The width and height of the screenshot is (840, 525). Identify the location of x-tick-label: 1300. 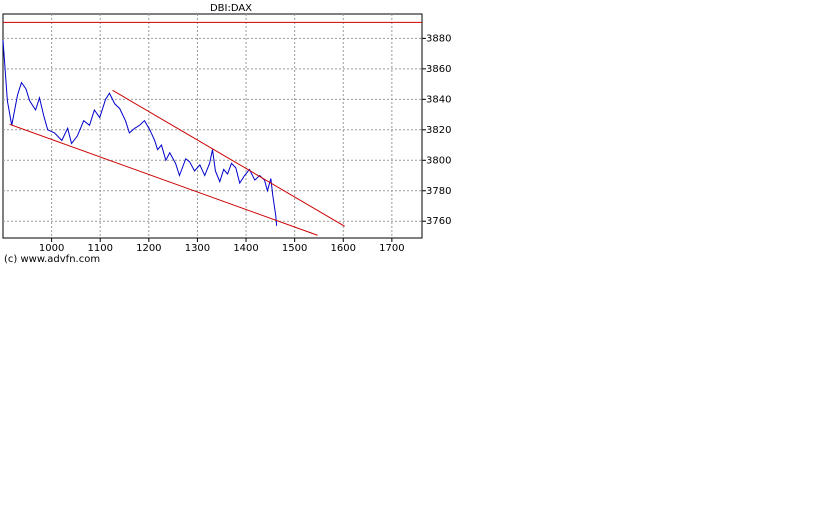
(197, 248).